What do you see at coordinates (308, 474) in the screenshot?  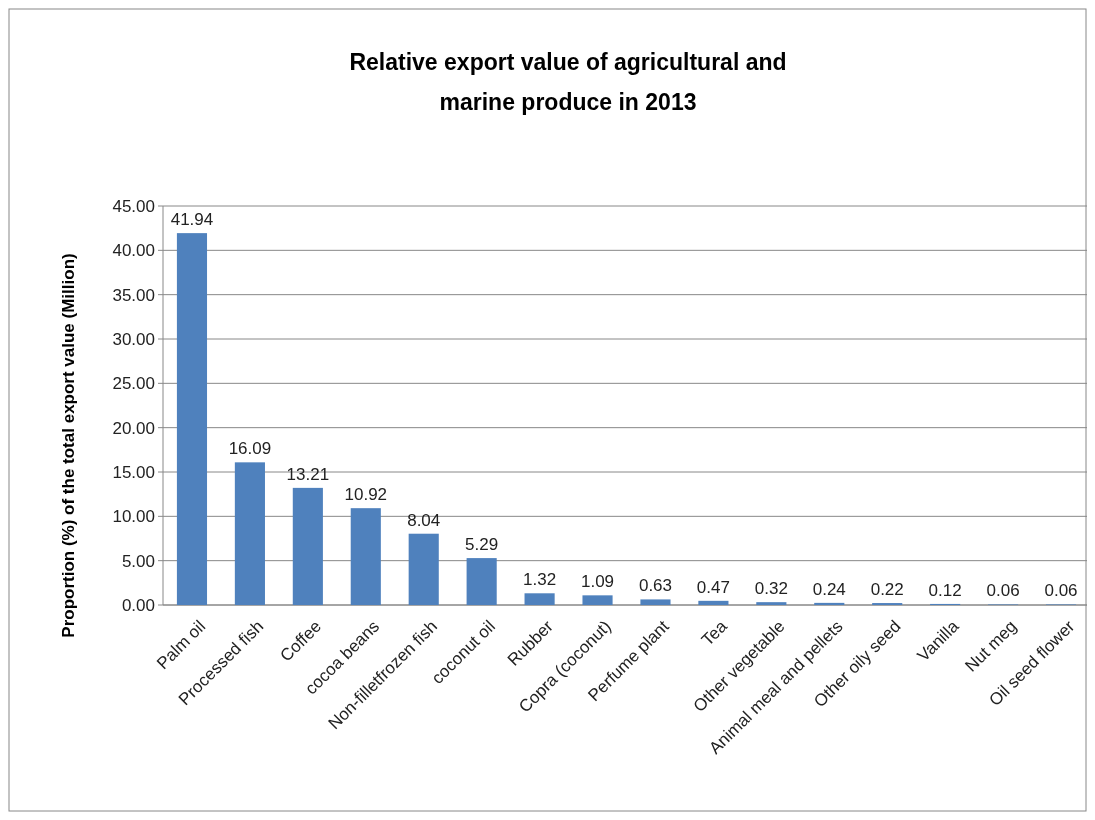 I see `data-label: 13.21` at bounding box center [308, 474].